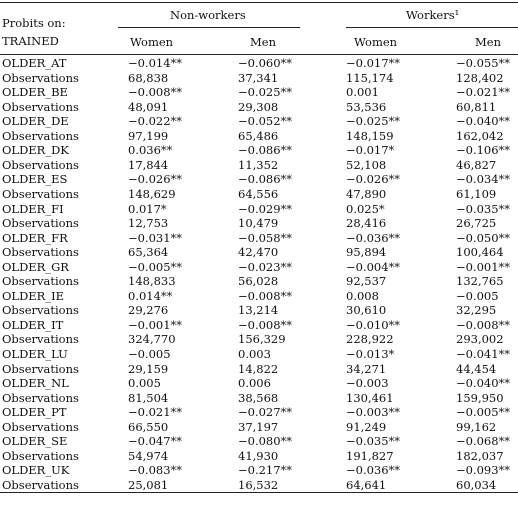 The image size is (518, 506). Describe the element at coordinates (259, 281) in the screenshot. I see `table-row: Observations 148,833 56,028 92,537 132,765` at that location.